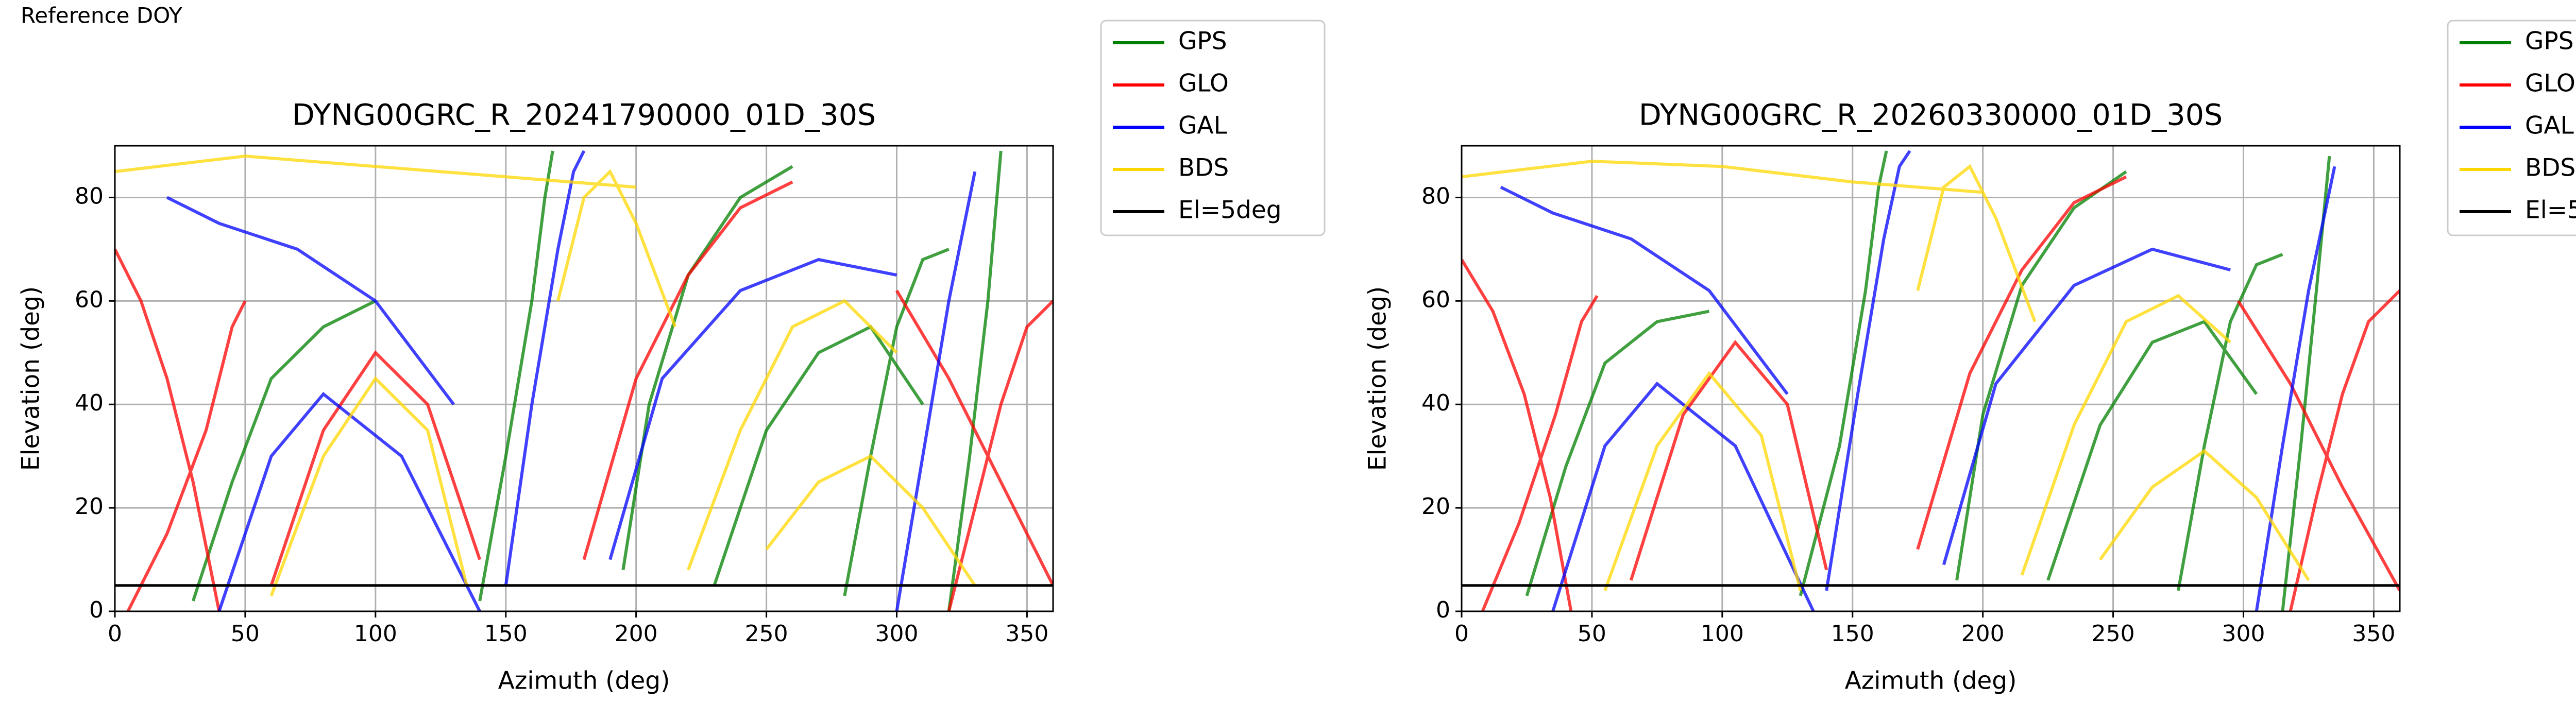 The height and width of the screenshot is (720, 2576). Describe the element at coordinates (584, 115) in the screenshot. I see `chart-title: DYNG00GRC_R_20241790000_01D_30S` at that location.